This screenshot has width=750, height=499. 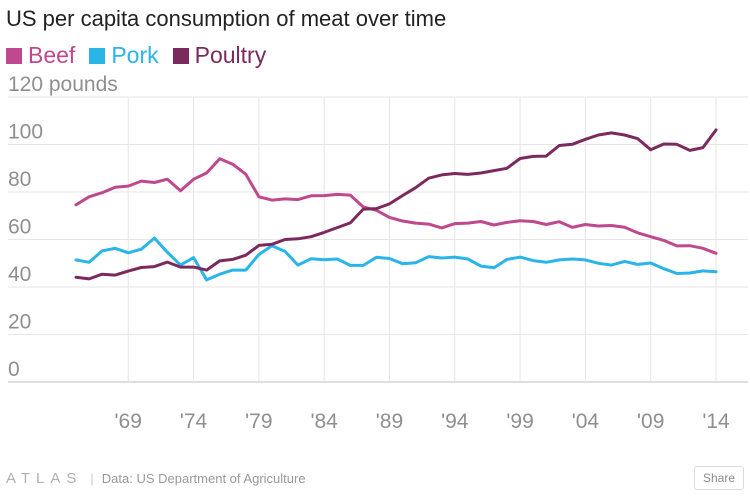 I want to click on x-tick-label: '74, so click(x=194, y=421).